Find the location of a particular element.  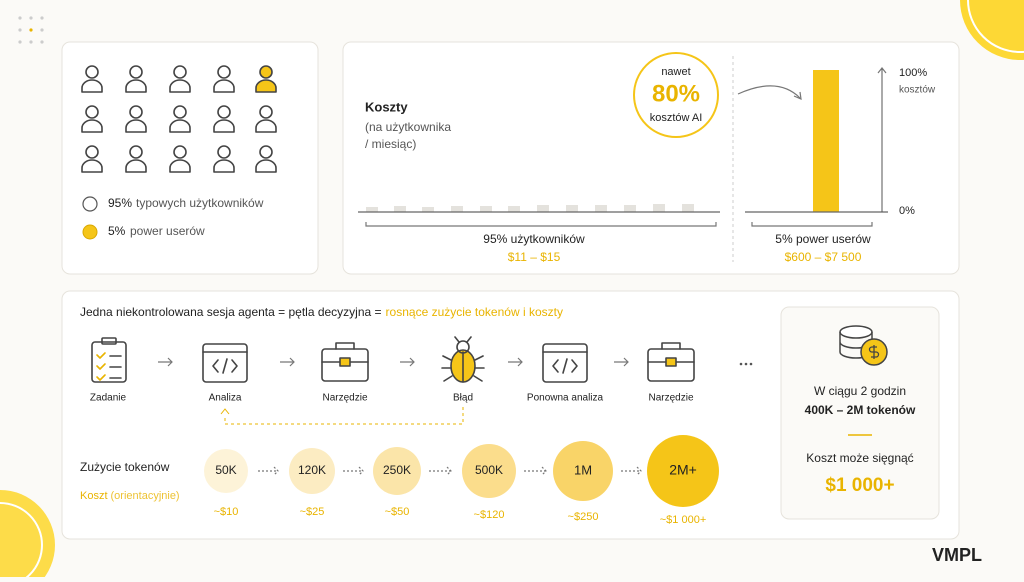

group-range: $600 – $7 500 is located at coordinates (823, 257).